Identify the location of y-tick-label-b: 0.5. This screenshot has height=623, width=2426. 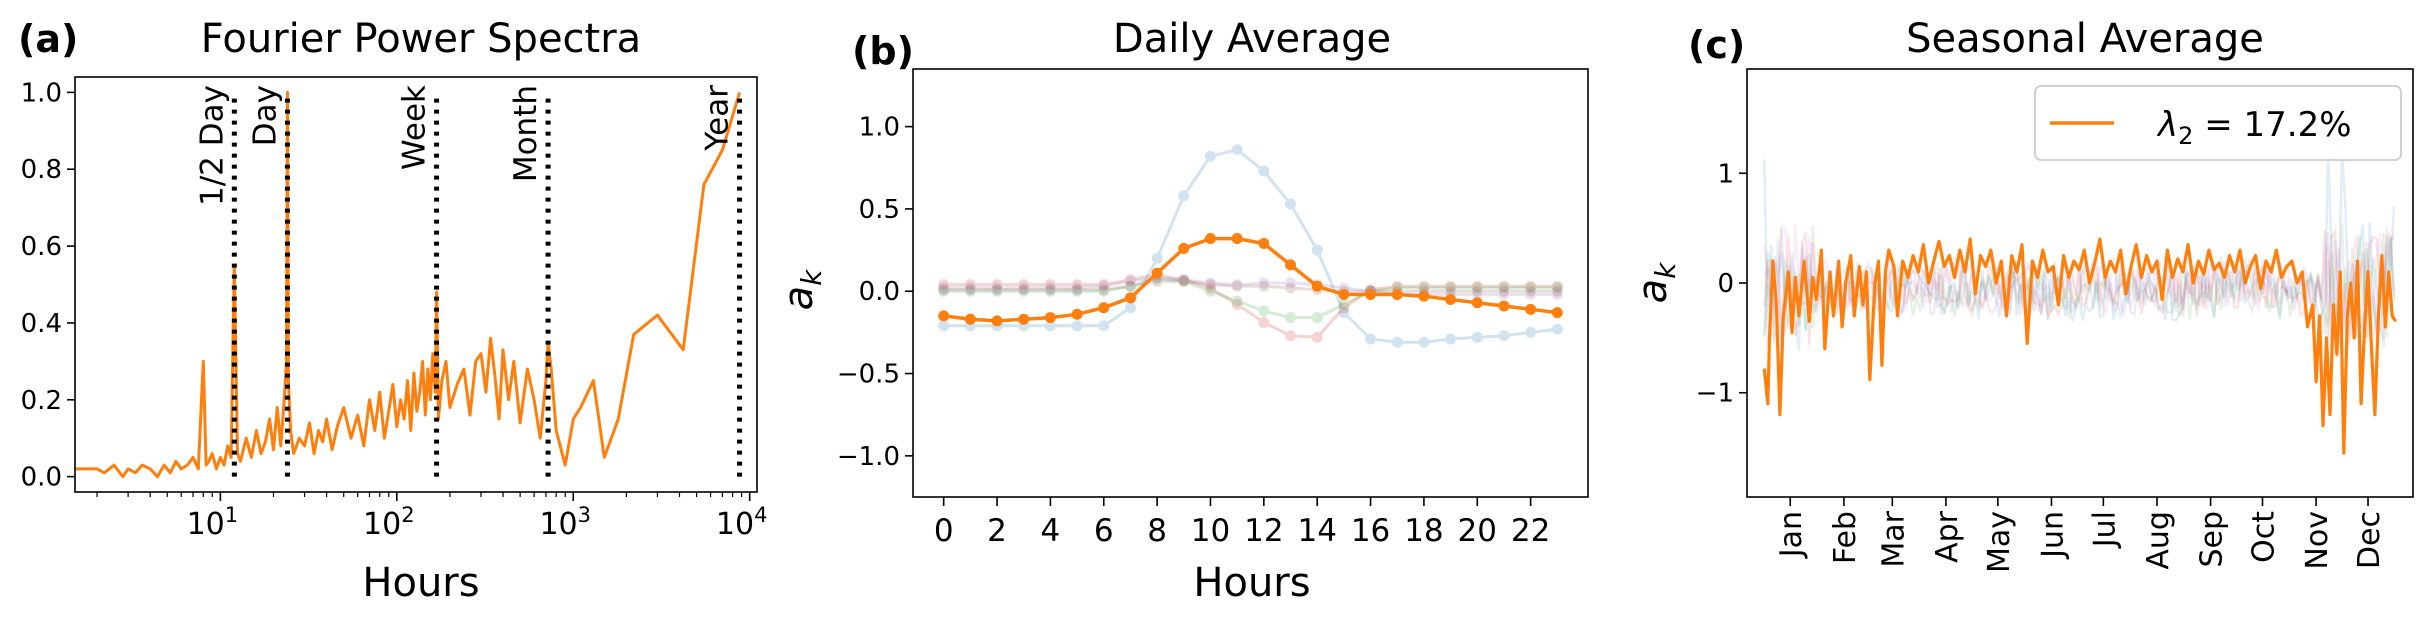
(879, 210).